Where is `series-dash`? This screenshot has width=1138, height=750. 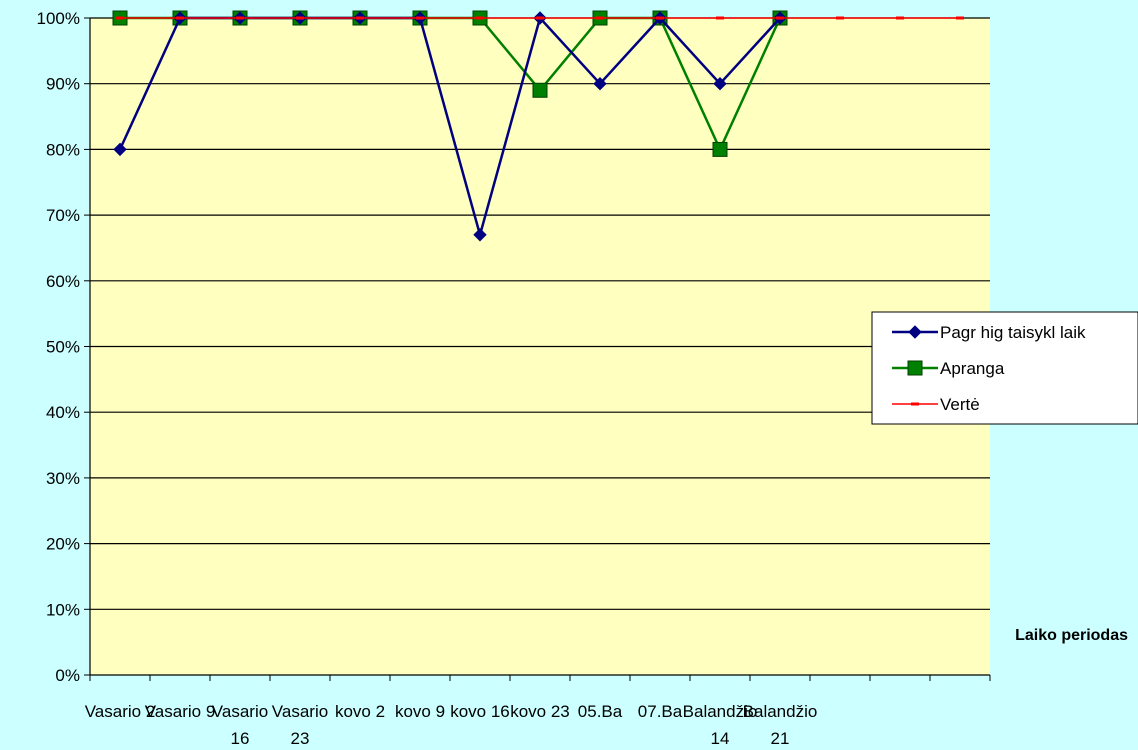 series-dash is located at coordinates (540, 18).